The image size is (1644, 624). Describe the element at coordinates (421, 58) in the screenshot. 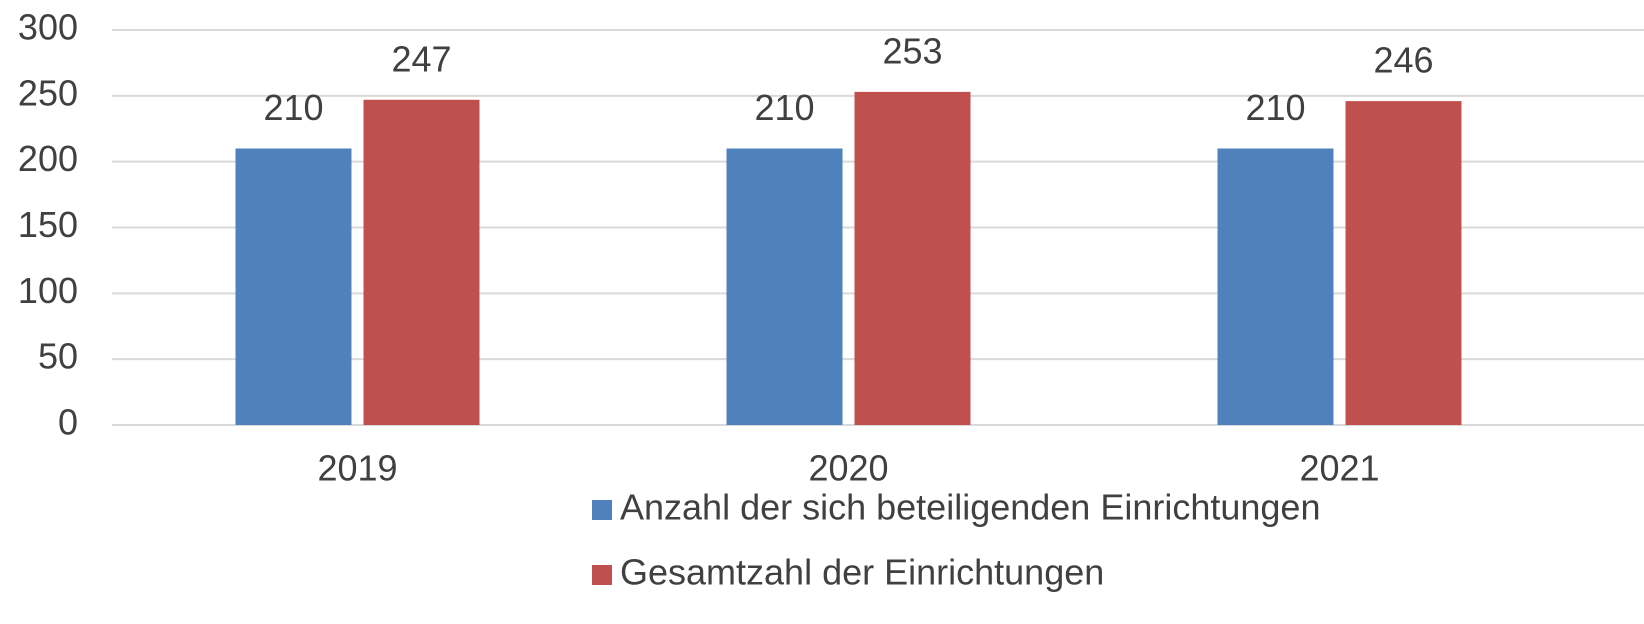

I see `data-label: 247` at that location.